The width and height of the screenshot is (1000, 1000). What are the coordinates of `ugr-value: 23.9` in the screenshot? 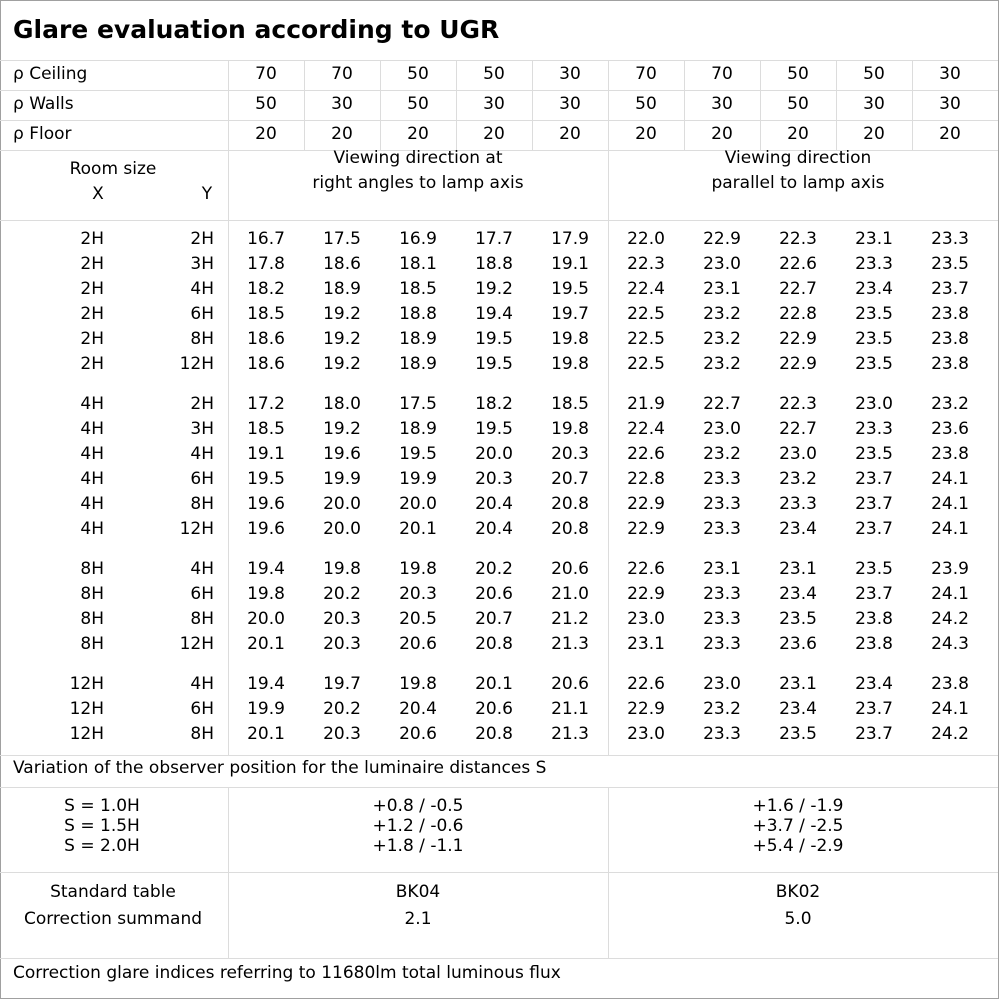 It's located at (950, 569).